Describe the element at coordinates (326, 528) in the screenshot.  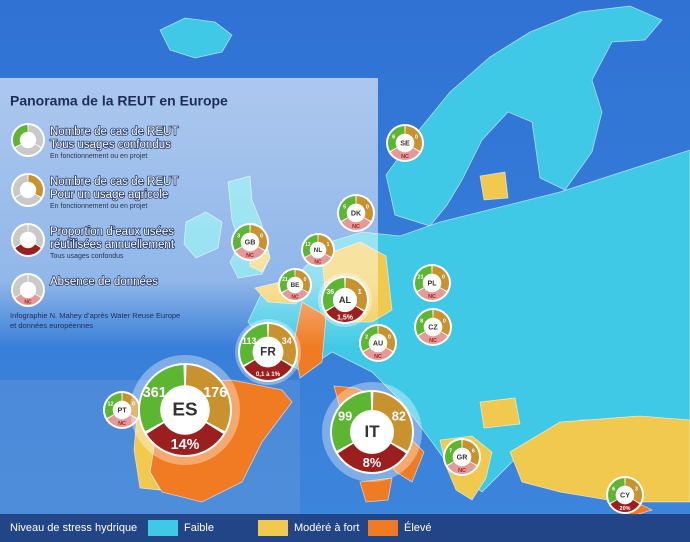
I see `stress-label: Modéré à fort` at that location.